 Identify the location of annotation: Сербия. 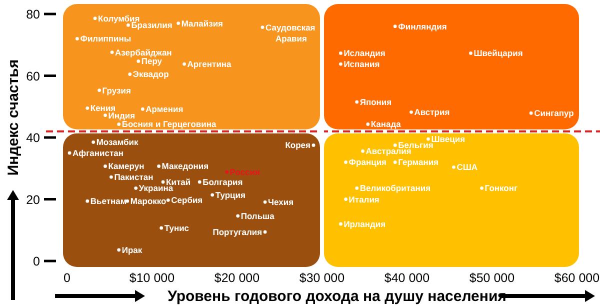
(187, 200).